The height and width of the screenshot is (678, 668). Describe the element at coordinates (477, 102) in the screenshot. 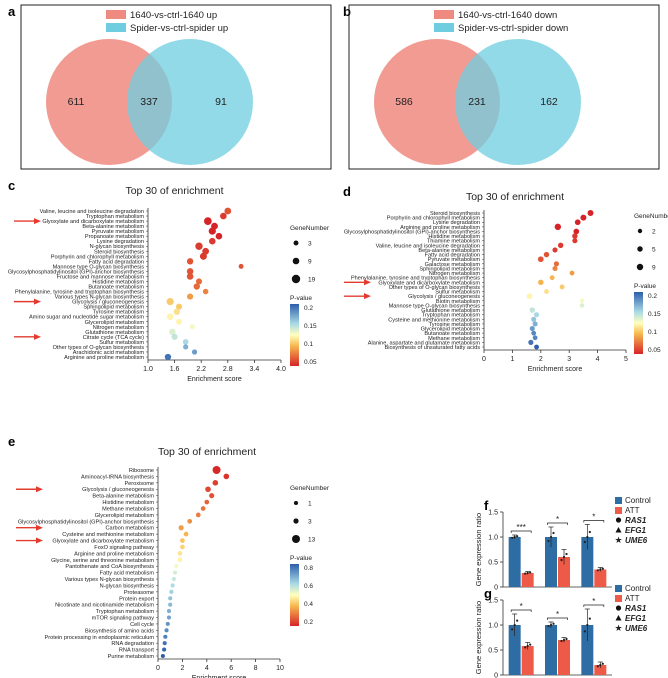

I see `venn-count-overlap: 231` at that location.